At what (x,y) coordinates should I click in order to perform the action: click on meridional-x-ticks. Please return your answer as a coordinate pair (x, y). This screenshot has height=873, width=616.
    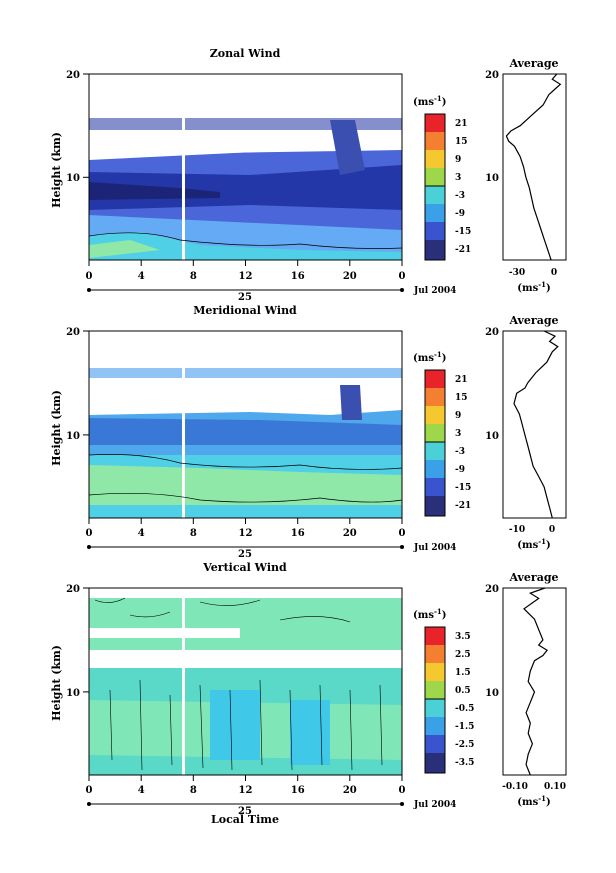
    Looking at the image, I should click on (245, 521).